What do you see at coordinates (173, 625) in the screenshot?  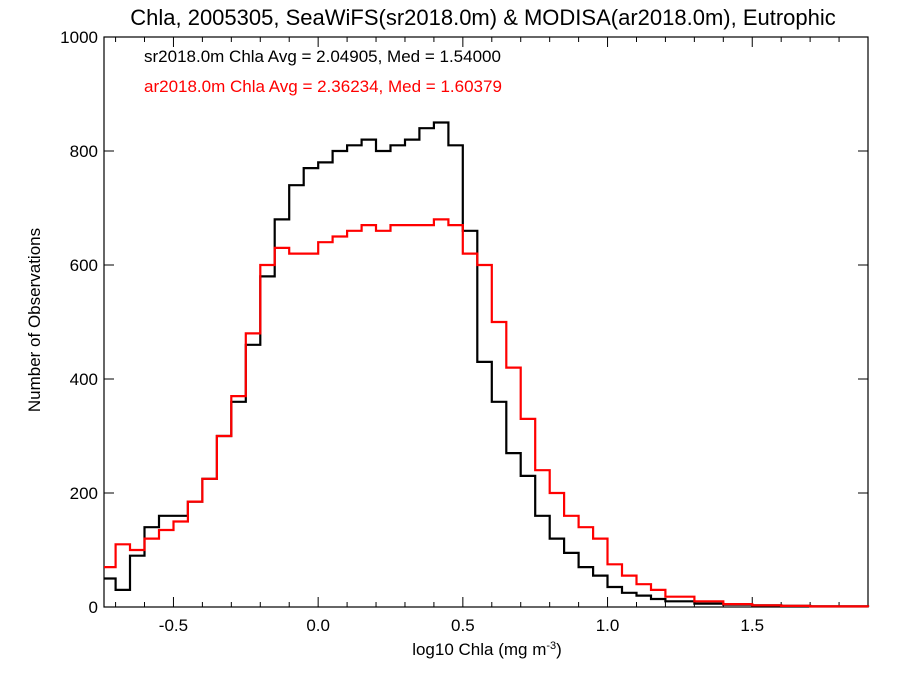 I see `x-tick-label-0: -0.5` at bounding box center [173, 625].